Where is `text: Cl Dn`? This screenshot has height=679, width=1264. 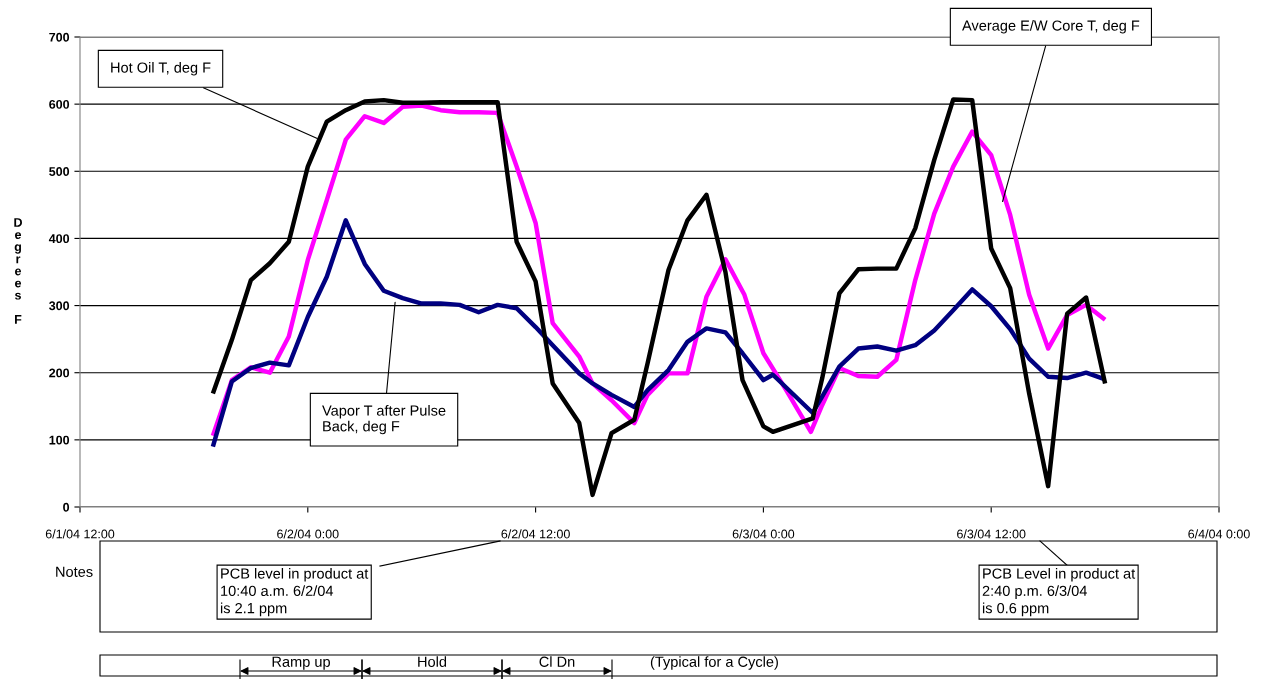
text: Cl Dn is located at coordinates (557, 661).